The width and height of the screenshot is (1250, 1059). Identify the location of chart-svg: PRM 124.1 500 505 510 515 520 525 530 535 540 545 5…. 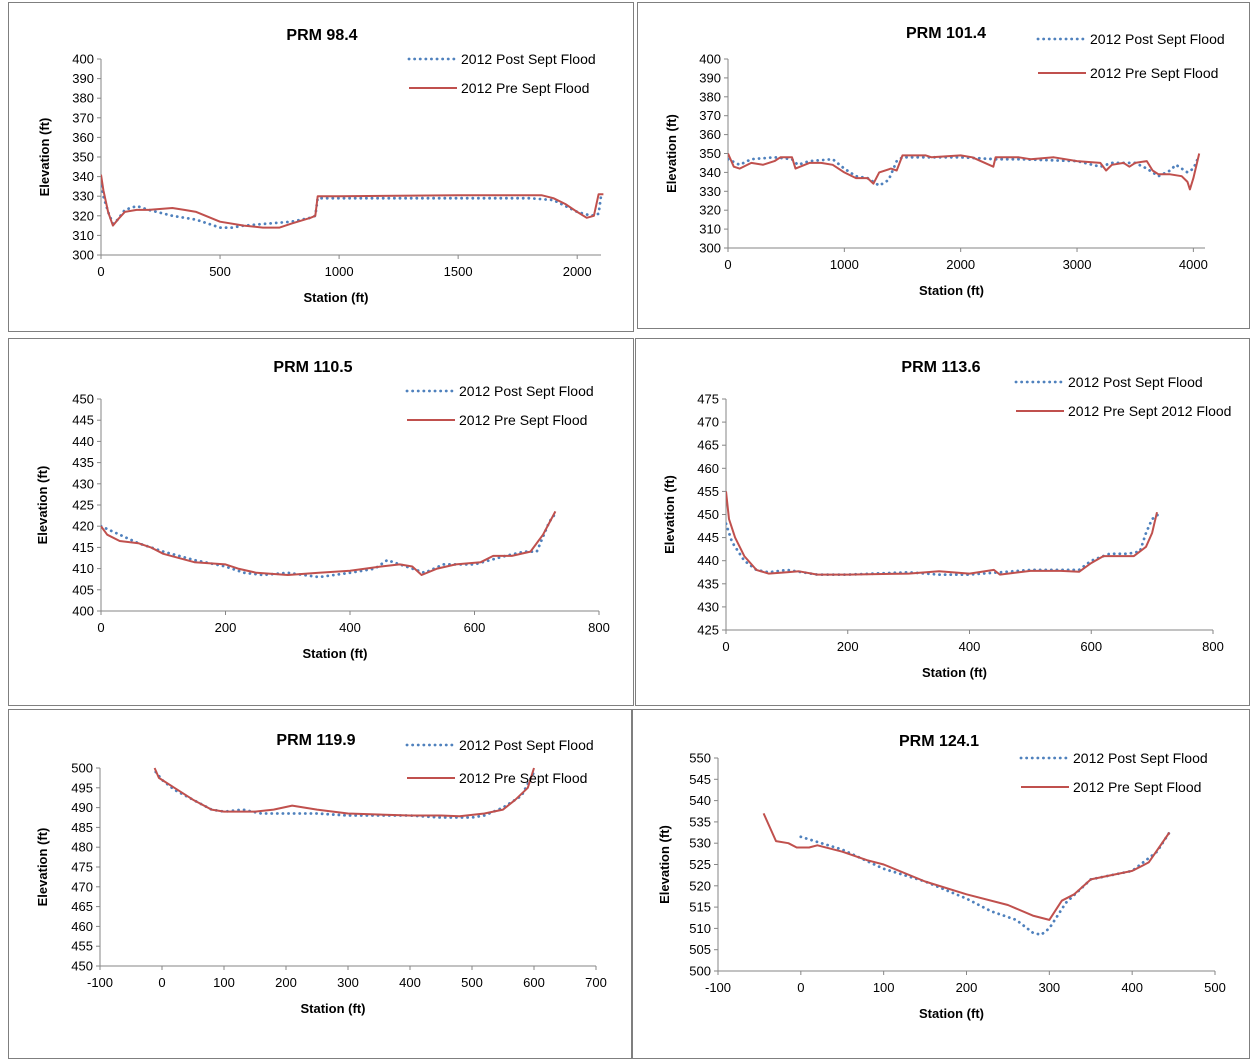
(941, 877).